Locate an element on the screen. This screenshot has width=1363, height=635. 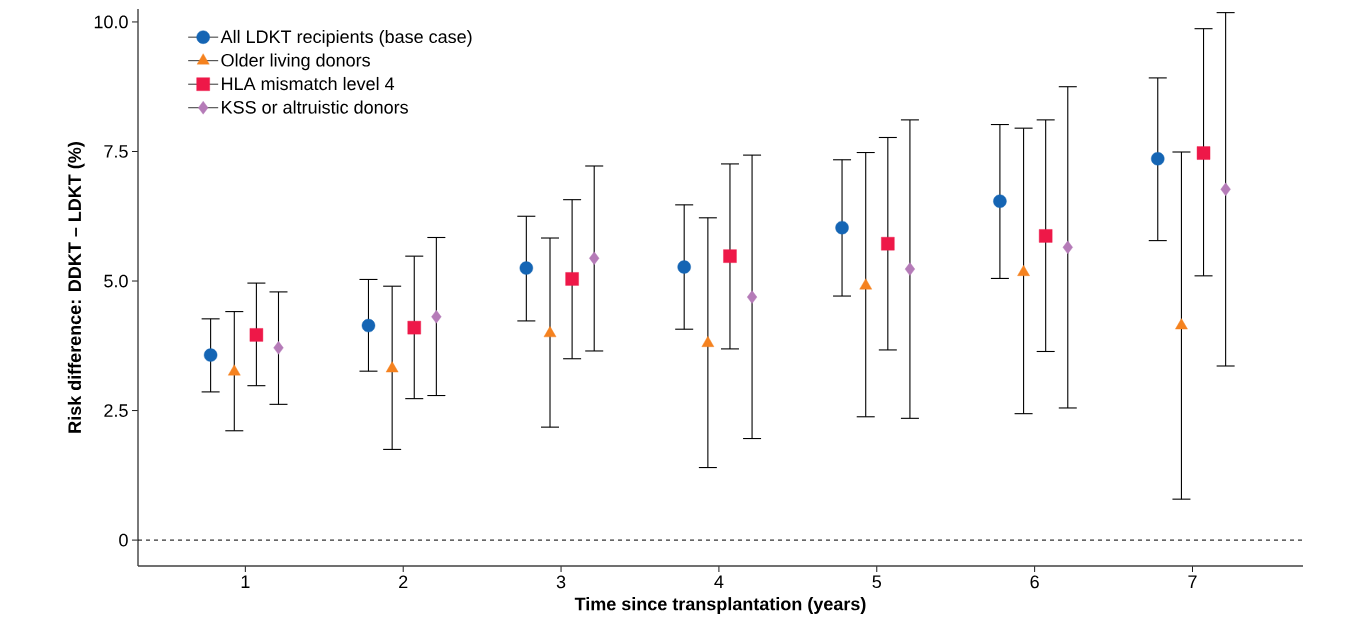
x-tick-label: 7 is located at coordinates (1192, 581).